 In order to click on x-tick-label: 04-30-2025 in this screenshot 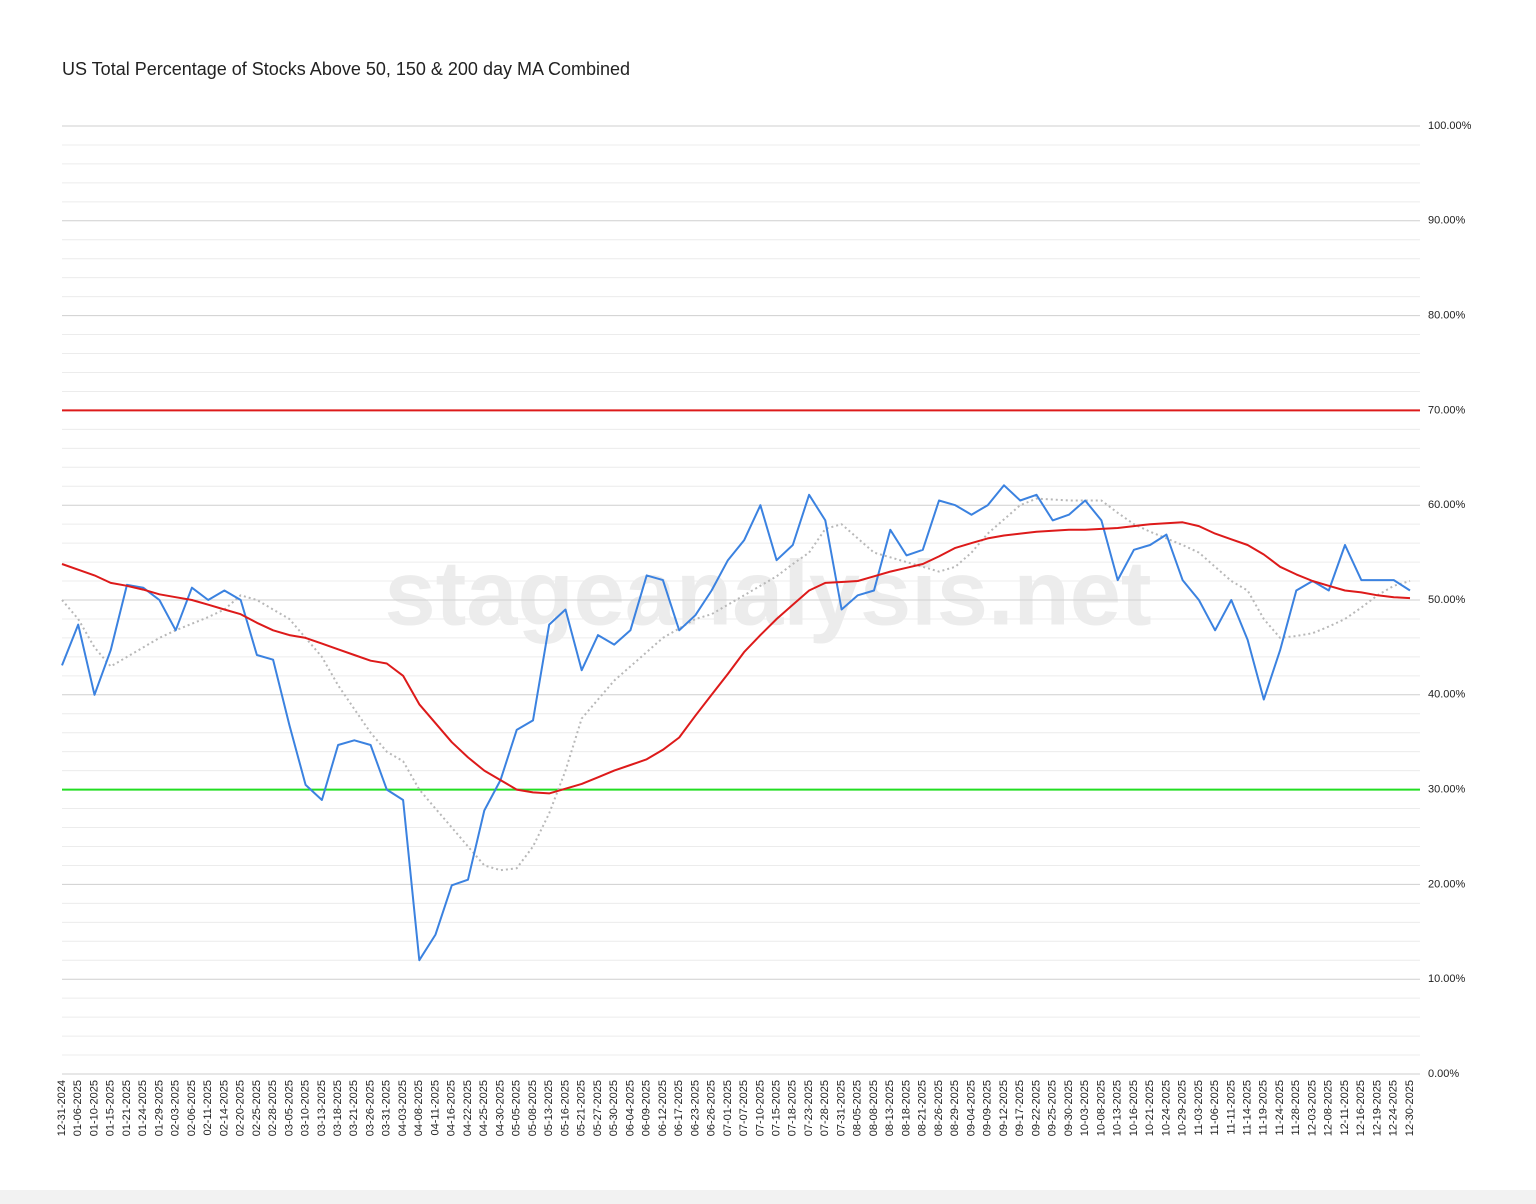, I will do `click(500, 1108)`.